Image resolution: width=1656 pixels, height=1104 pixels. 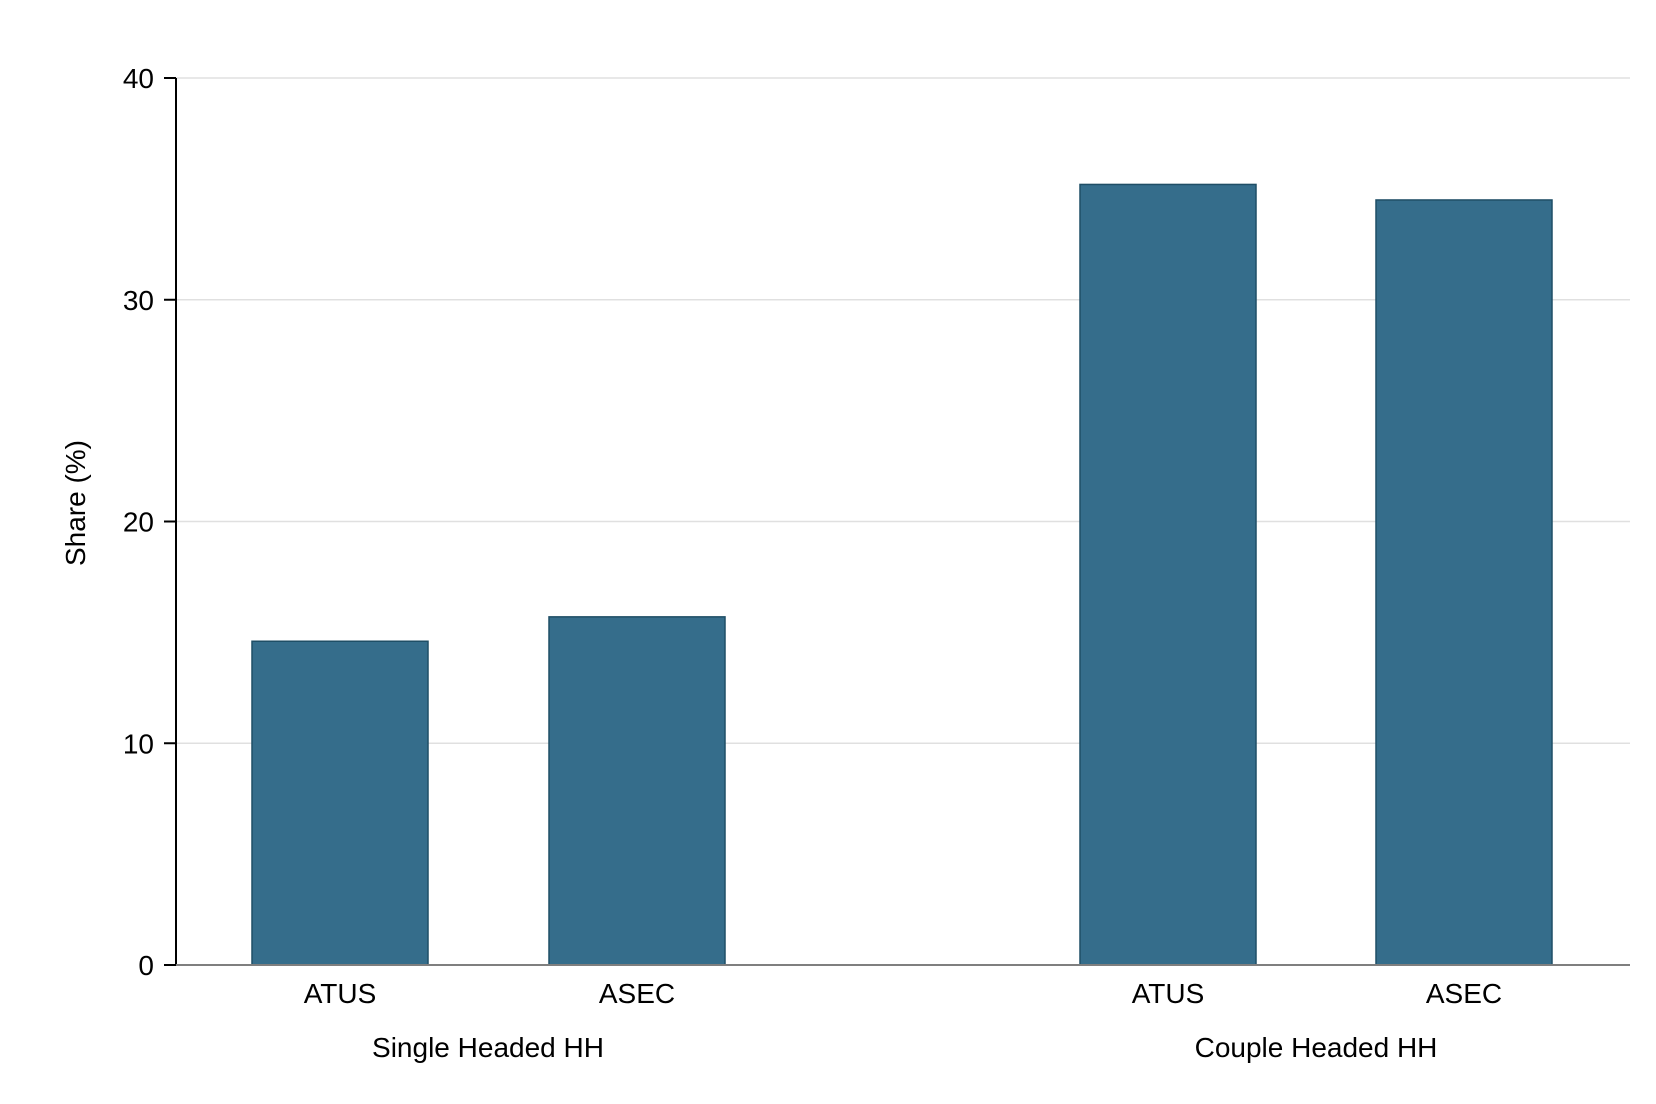 I want to click on x-group-label: Couple Headed HH, so click(x=1316, y=1047).